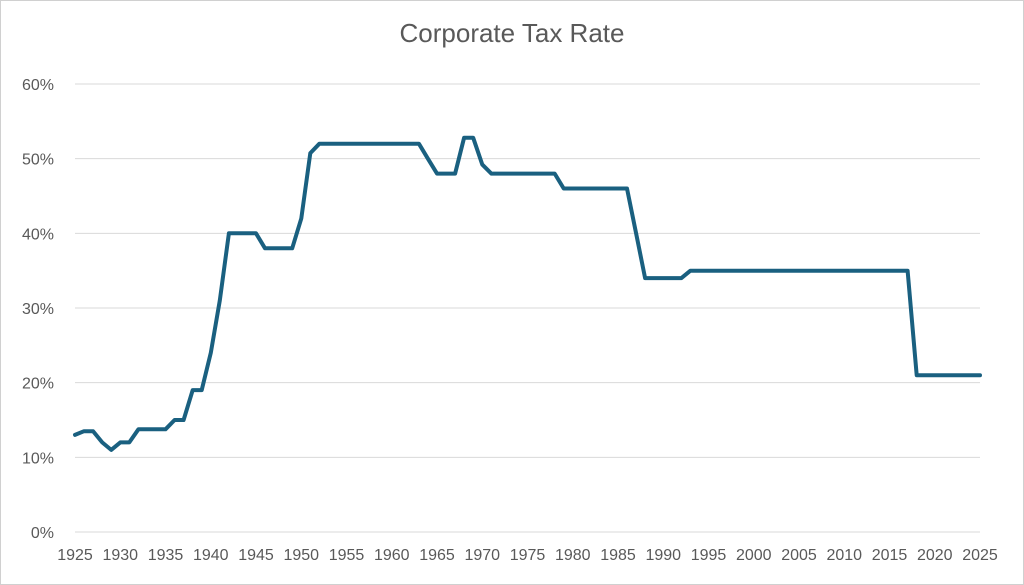 Image resolution: width=1024 pixels, height=585 pixels. What do you see at coordinates (166, 555) in the screenshot?
I see `x-tick-label: 1935` at bounding box center [166, 555].